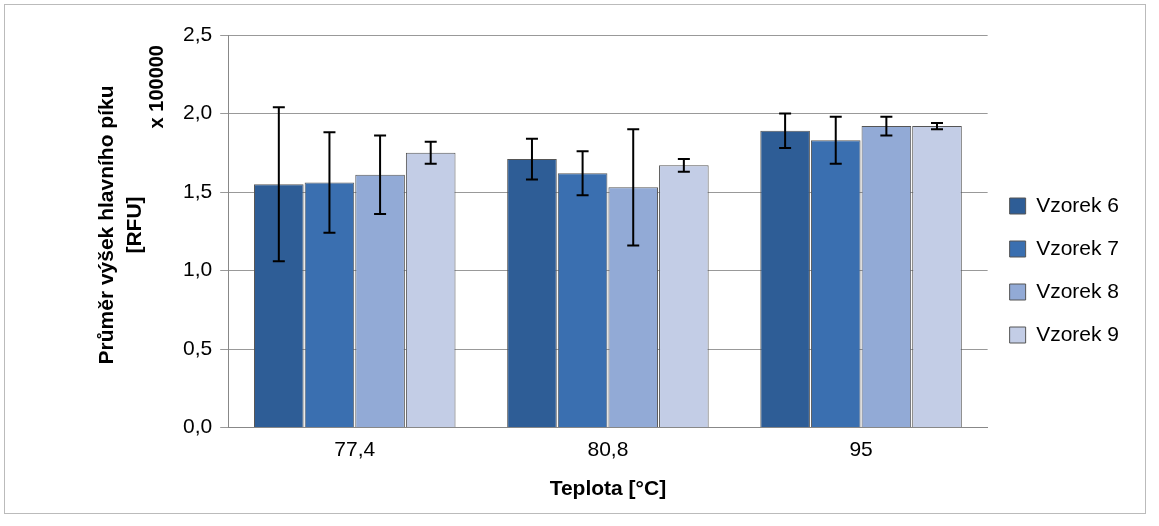 Image resolution: width=1159 pixels, height=526 pixels. What do you see at coordinates (1077, 247) in the screenshot?
I see `legend-label: Vzorek 7` at bounding box center [1077, 247].